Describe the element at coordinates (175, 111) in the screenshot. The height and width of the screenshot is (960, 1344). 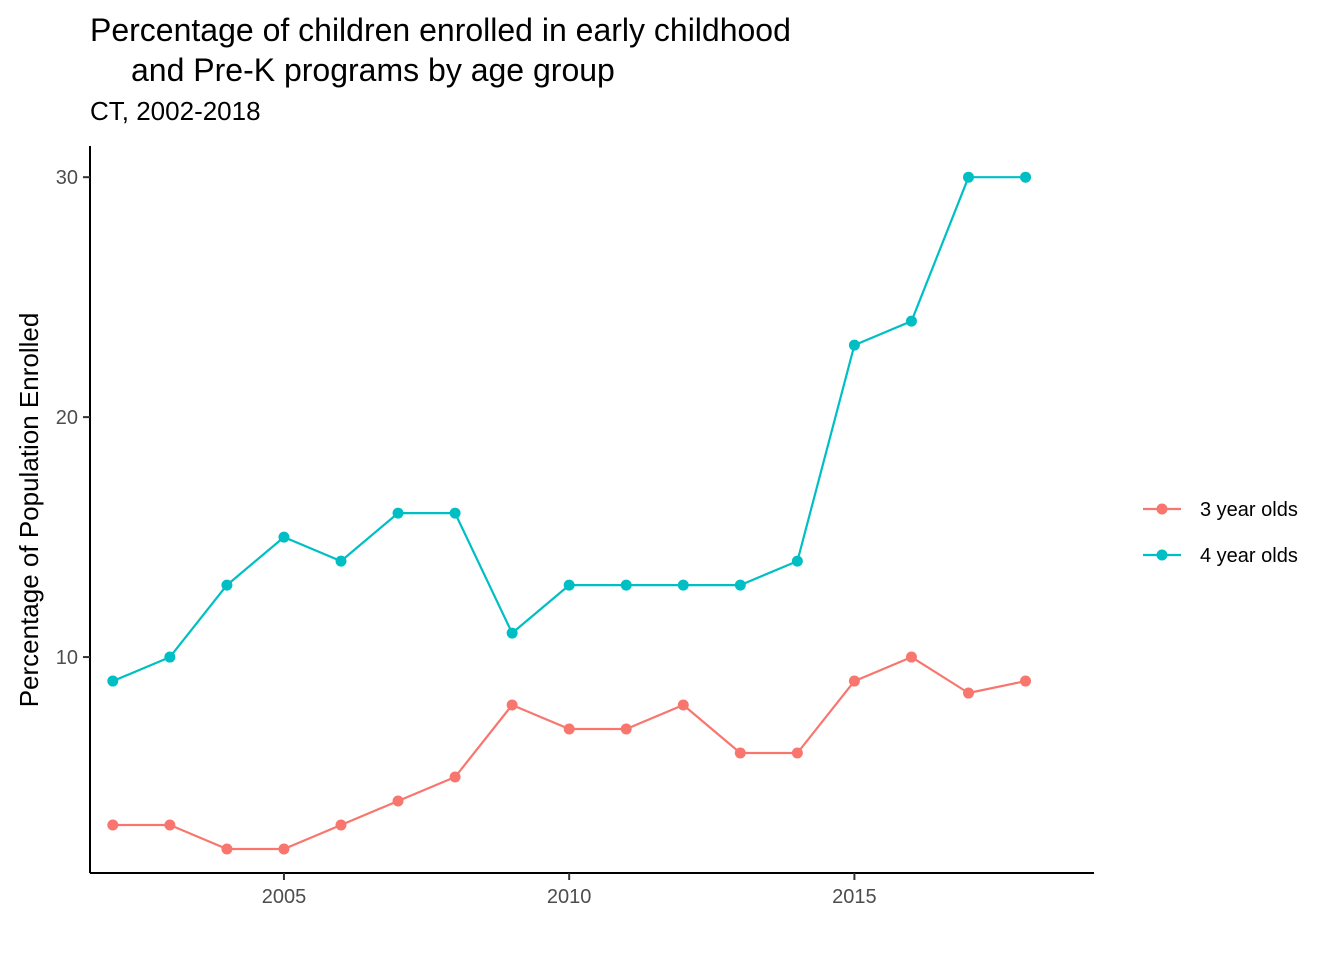
I see `chart-subtitle: CT, 2002-2018` at that location.